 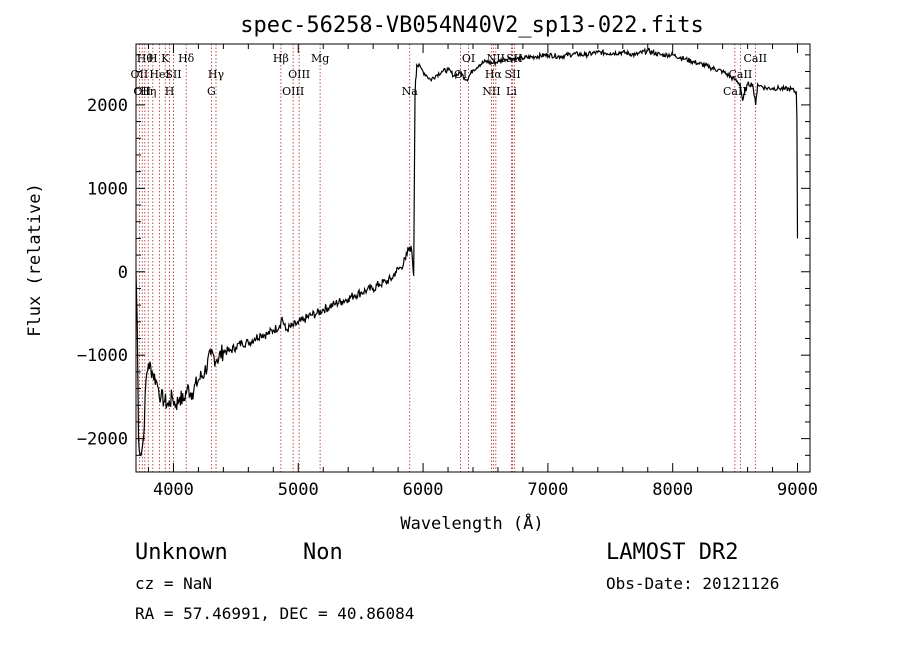 I want to click on y-tick-label-2: 0, so click(x=123, y=273).